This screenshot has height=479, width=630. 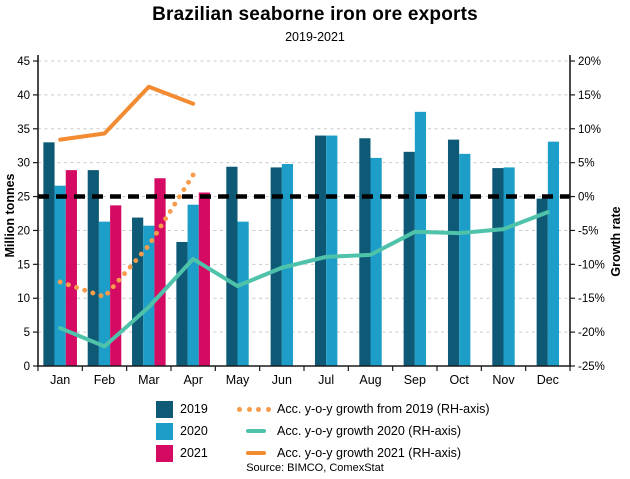 I want to click on axis-text: May, so click(x=238, y=380).